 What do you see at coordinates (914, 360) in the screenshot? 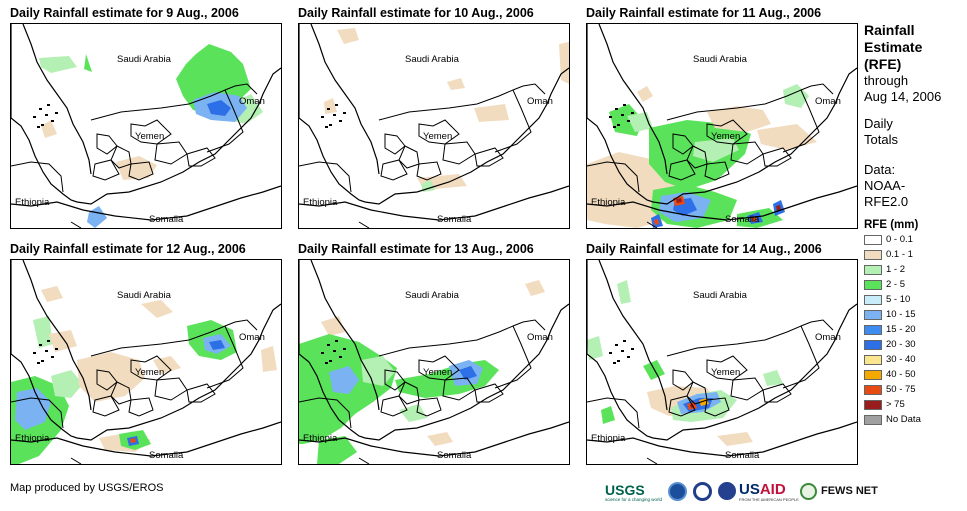
I see `legend-item: 30 - 40` at bounding box center [914, 360].